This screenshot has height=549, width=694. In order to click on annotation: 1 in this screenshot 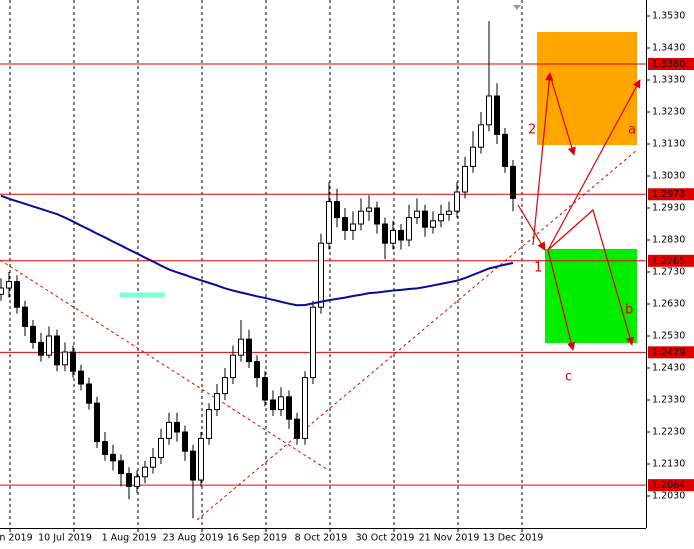, I will do `click(538, 268)`.